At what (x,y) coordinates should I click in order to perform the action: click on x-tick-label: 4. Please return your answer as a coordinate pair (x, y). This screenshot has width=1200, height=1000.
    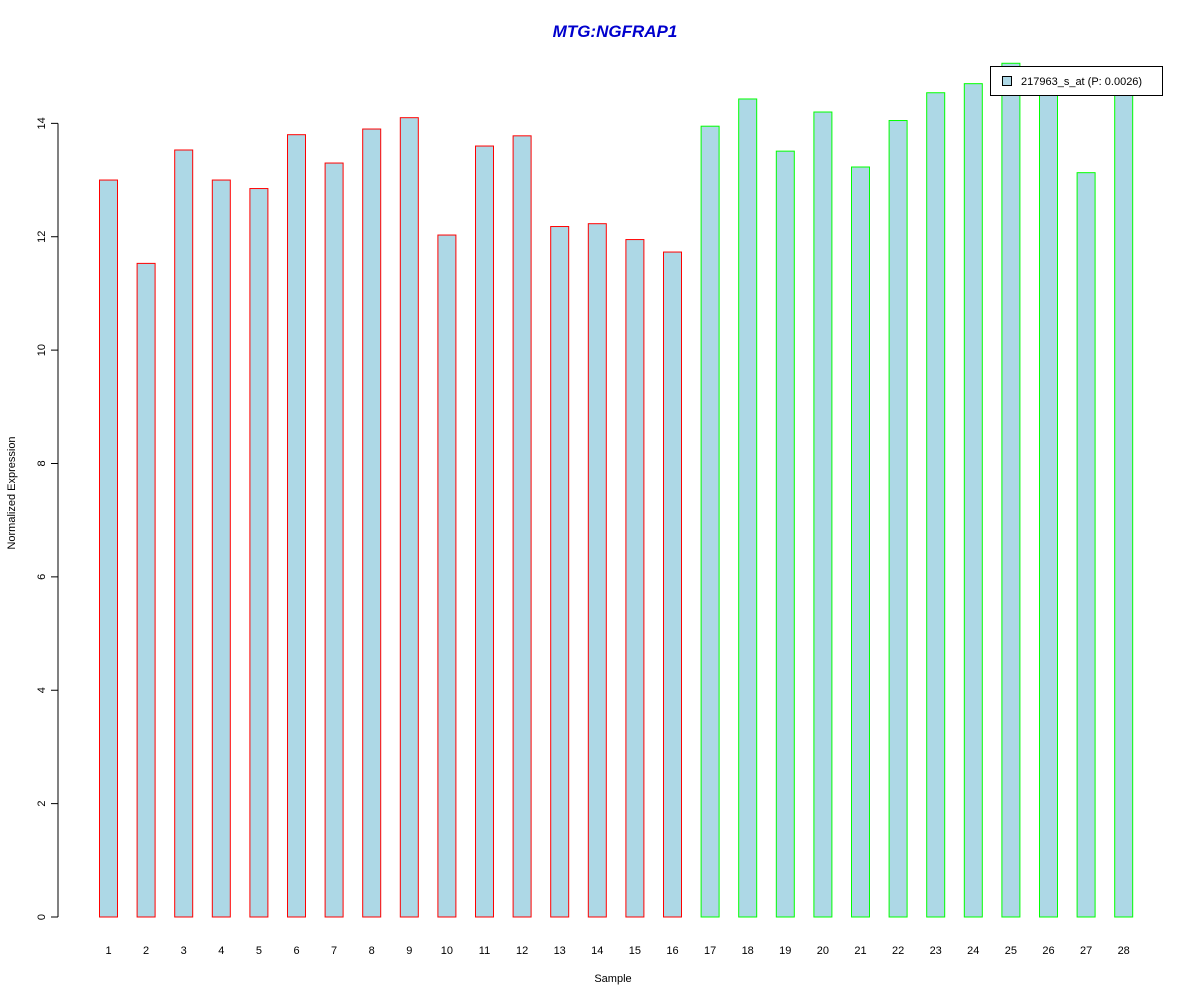
    Looking at the image, I should click on (221, 951).